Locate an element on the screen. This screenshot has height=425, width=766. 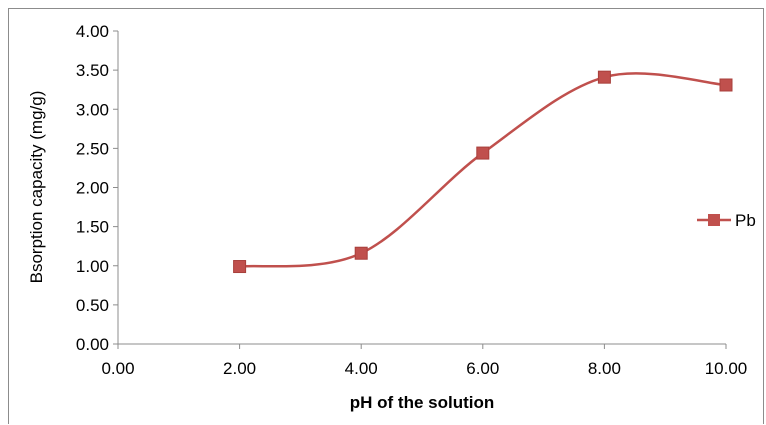
x-axis-label: pH of the solution is located at coordinates (422, 402).